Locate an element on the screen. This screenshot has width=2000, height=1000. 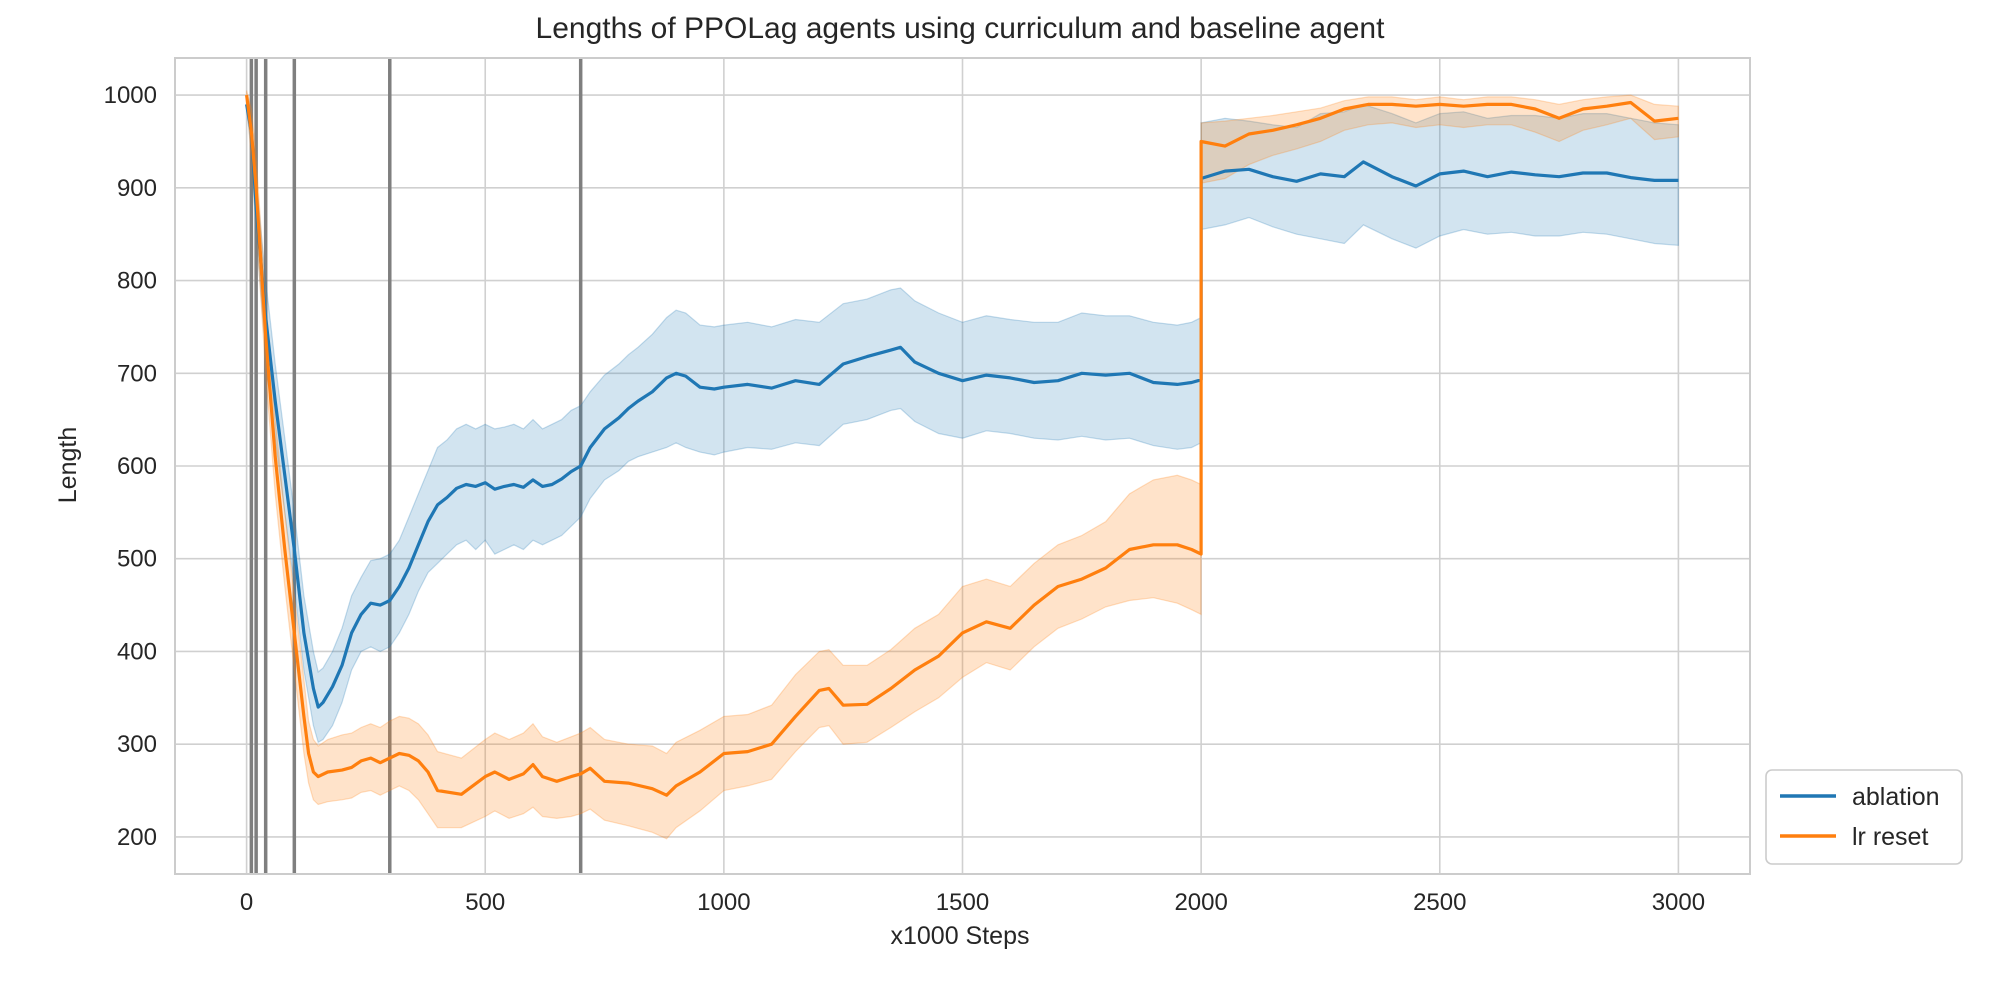
y-tick-label: 600 is located at coordinates (137, 466).